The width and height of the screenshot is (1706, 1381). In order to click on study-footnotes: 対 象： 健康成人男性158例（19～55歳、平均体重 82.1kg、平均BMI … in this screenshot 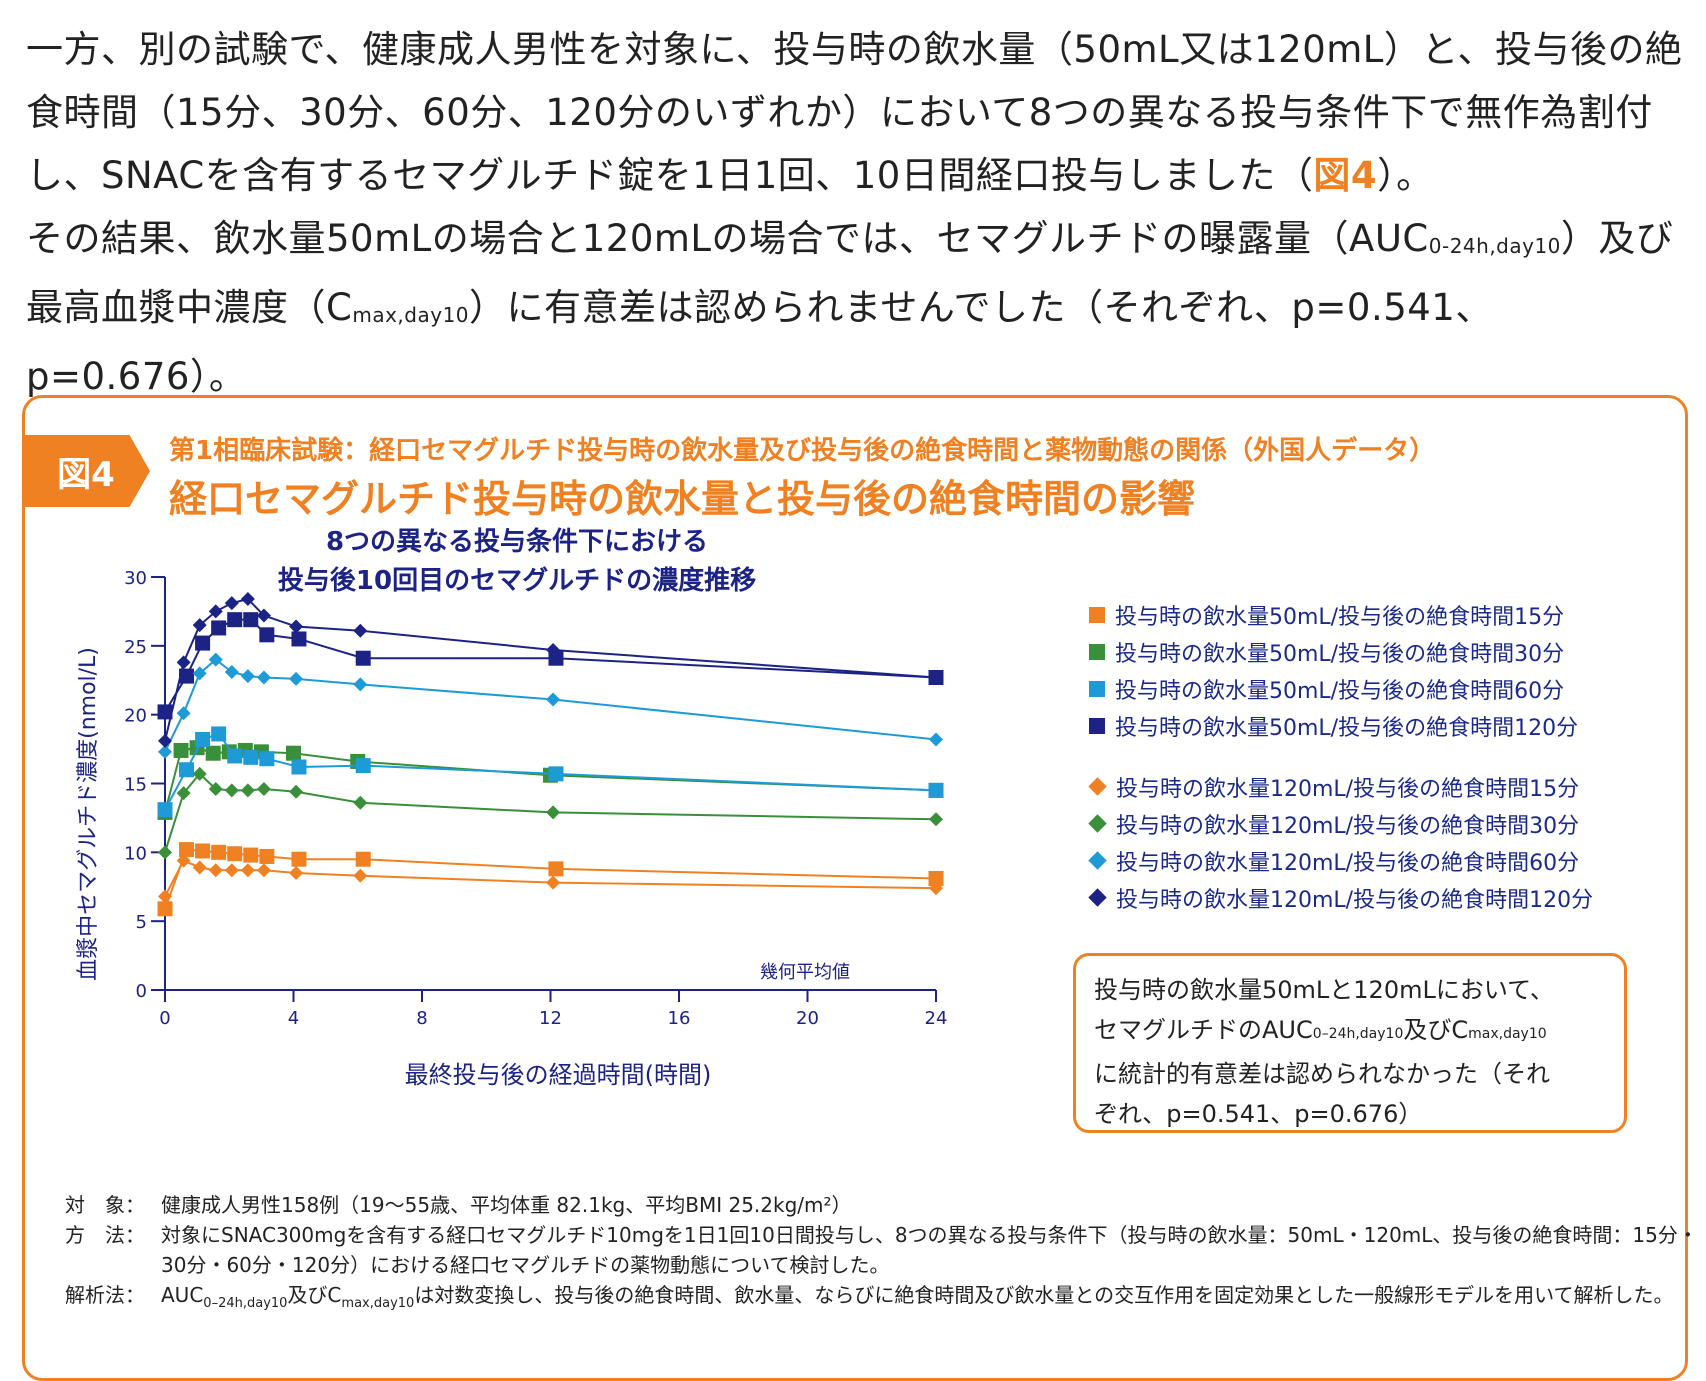, I will do `click(883, 1254)`.